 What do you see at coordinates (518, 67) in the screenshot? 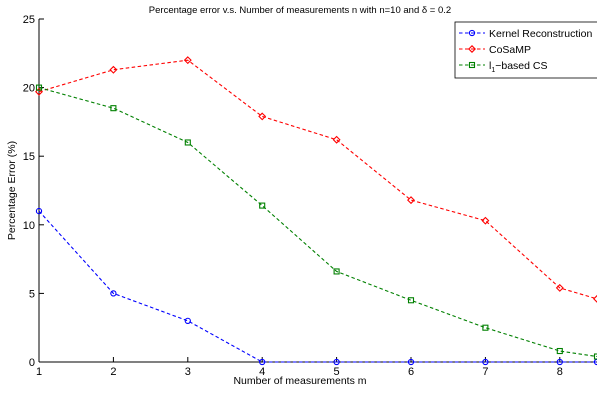
I see `legend-label: l1−based CS` at bounding box center [518, 67].